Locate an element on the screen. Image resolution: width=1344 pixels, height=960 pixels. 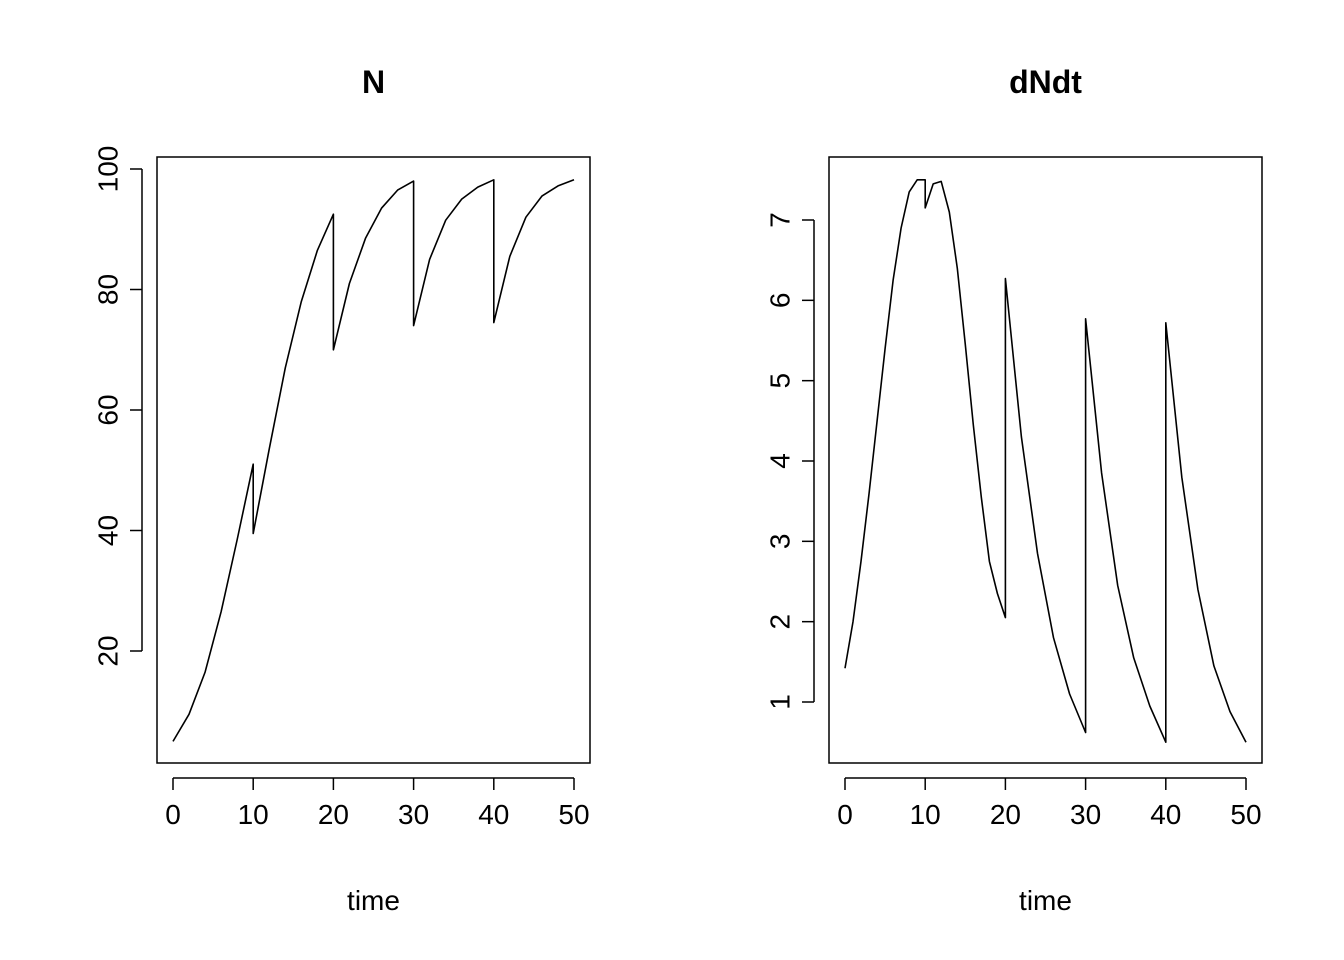
y-tick-label: 100 is located at coordinates (108, 169).